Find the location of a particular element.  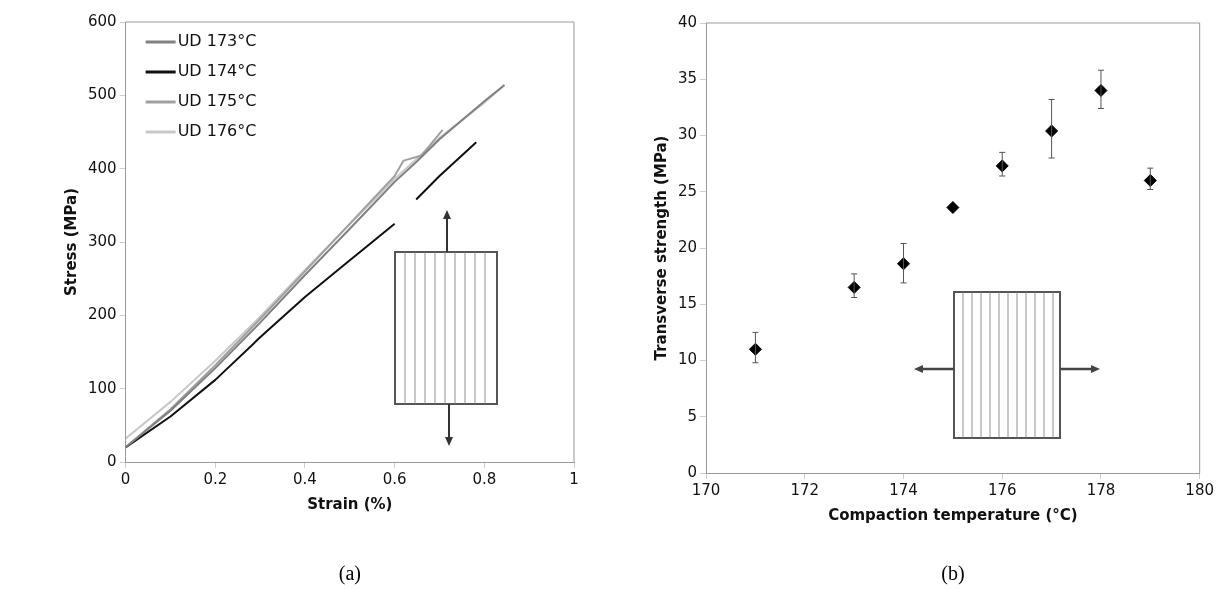

y-tick-label: 300 is located at coordinates (102, 240).